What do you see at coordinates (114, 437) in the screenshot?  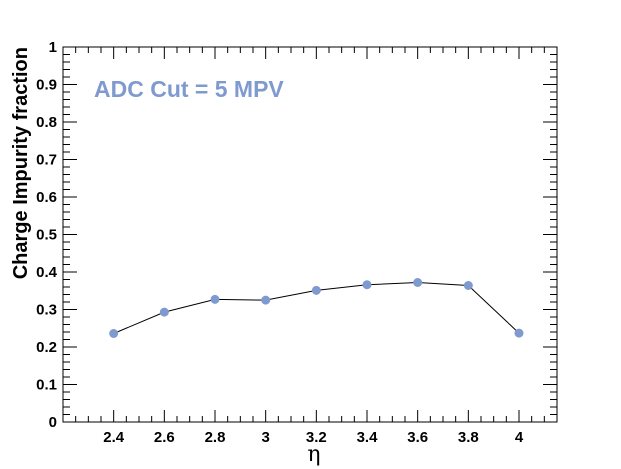 I see `x-tick-label: 2.4` at bounding box center [114, 437].